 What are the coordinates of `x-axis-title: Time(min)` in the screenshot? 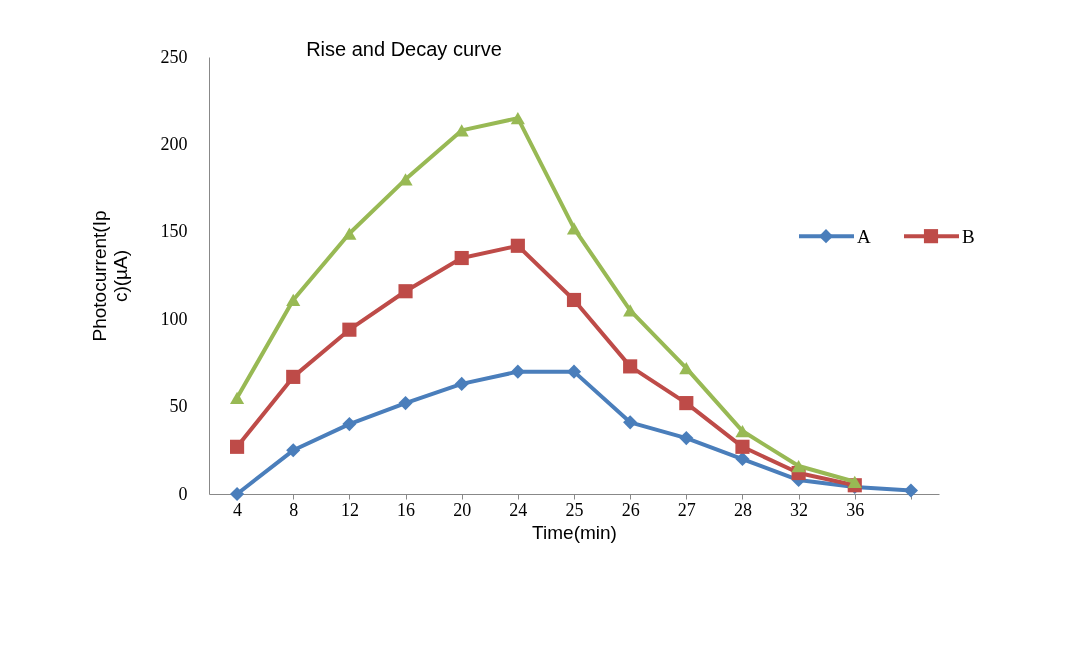 It's located at (574, 532).